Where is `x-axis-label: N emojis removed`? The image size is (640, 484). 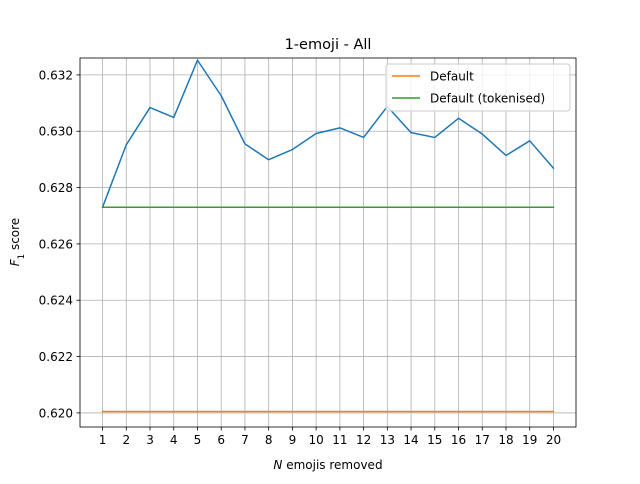 x-axis-label: N emojis removed is located at coordinates (327, 465).